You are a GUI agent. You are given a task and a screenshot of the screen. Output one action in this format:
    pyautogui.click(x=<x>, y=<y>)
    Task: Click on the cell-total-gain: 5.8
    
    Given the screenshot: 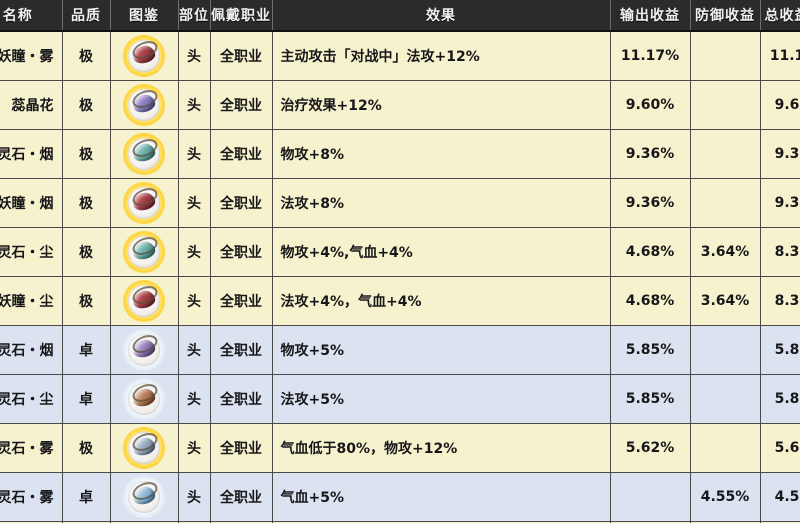 What is the action you would take?
    pyautogui.click(x=780, y=350)
    